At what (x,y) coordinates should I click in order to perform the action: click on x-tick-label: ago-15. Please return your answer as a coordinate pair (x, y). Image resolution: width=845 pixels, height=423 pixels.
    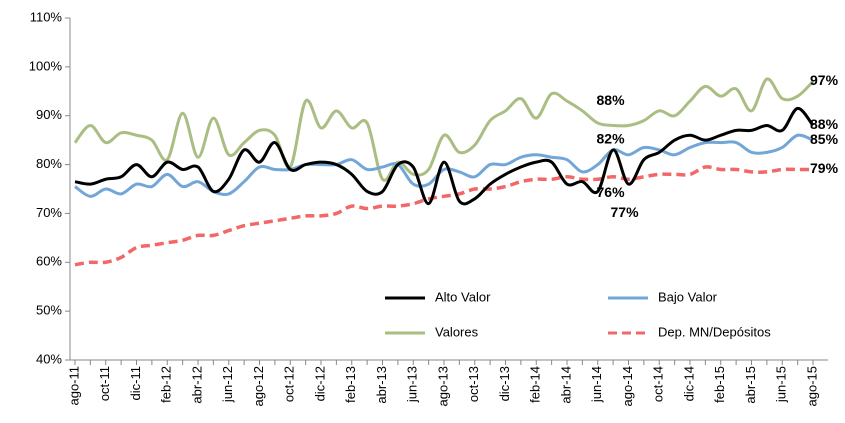
    Looking at the image, I should click on (811, 386).